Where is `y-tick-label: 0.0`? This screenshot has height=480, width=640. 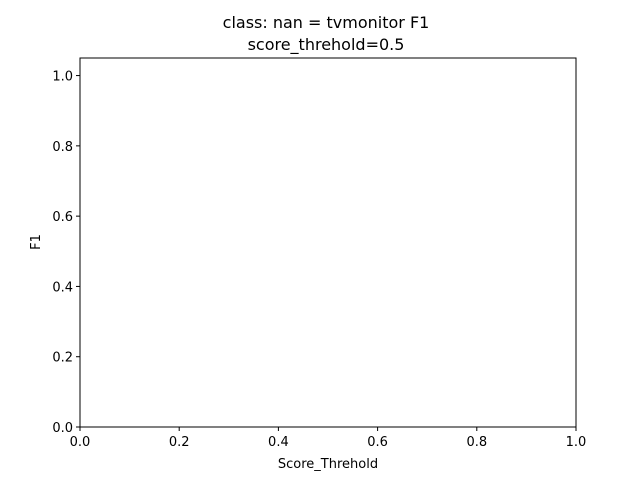
y-tick-label: 0.0 is located at coordinates (62, 428).